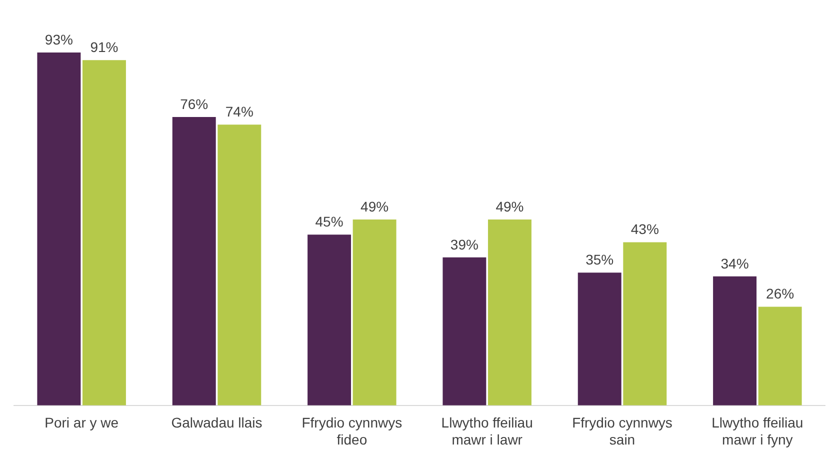  Describe the element at coordinates (734, 263) in the screenshot. I see `data-label: 34%` at that location.